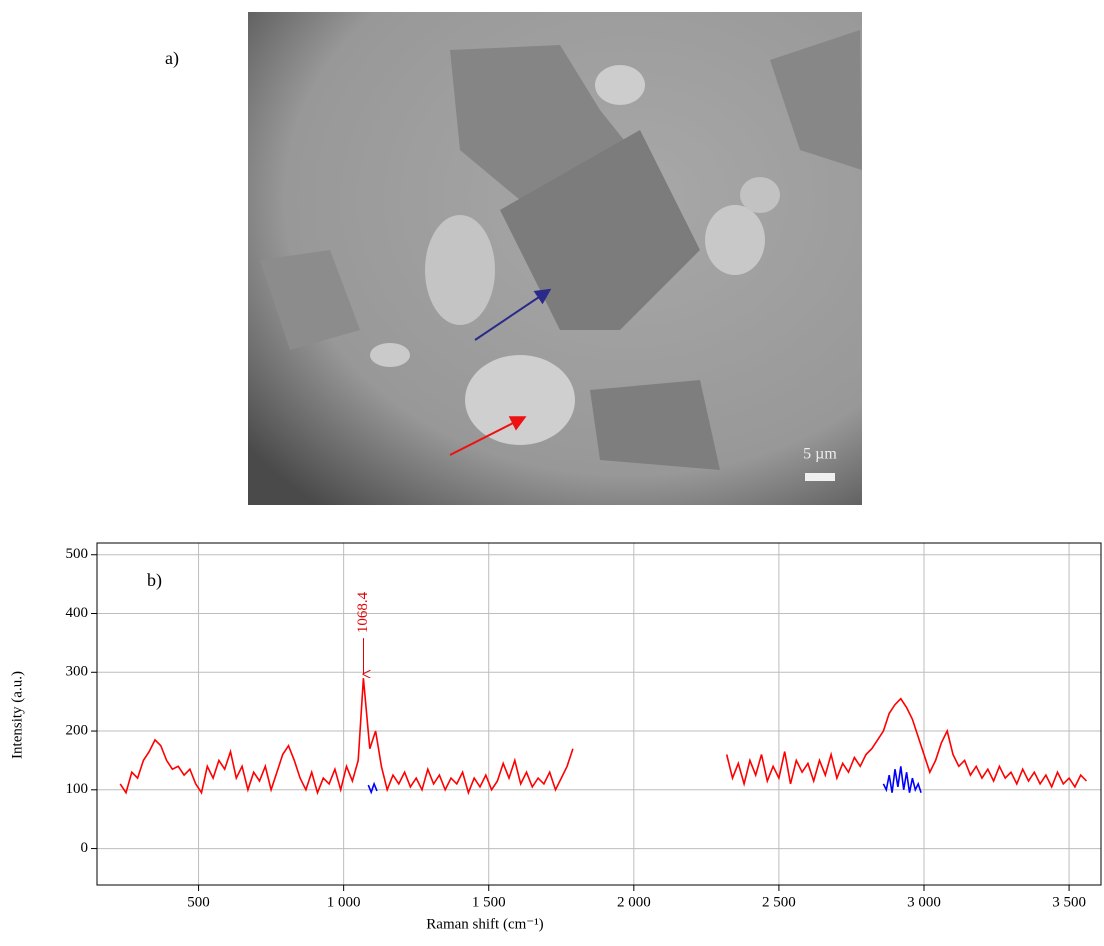 This screenshot has width=1104, height=946. Describe the element at coordinates (363, 612) in the screenshot. I see `annotation-label: 1068.4` at that location.